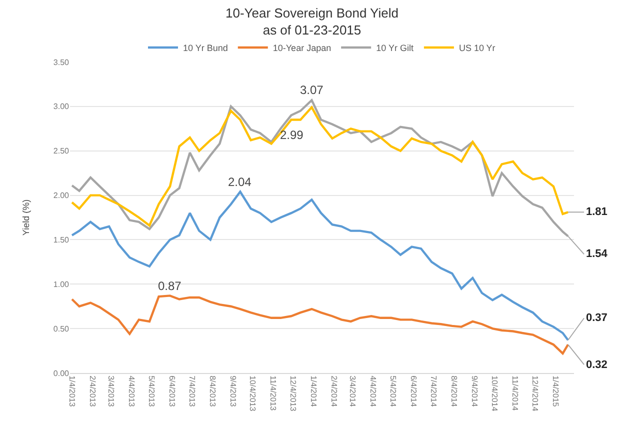  What do you see at coordinates (205, 48) in the screenshot?
I see `legend-label: 10 Yr Bund` at bounding box center [205, 48].